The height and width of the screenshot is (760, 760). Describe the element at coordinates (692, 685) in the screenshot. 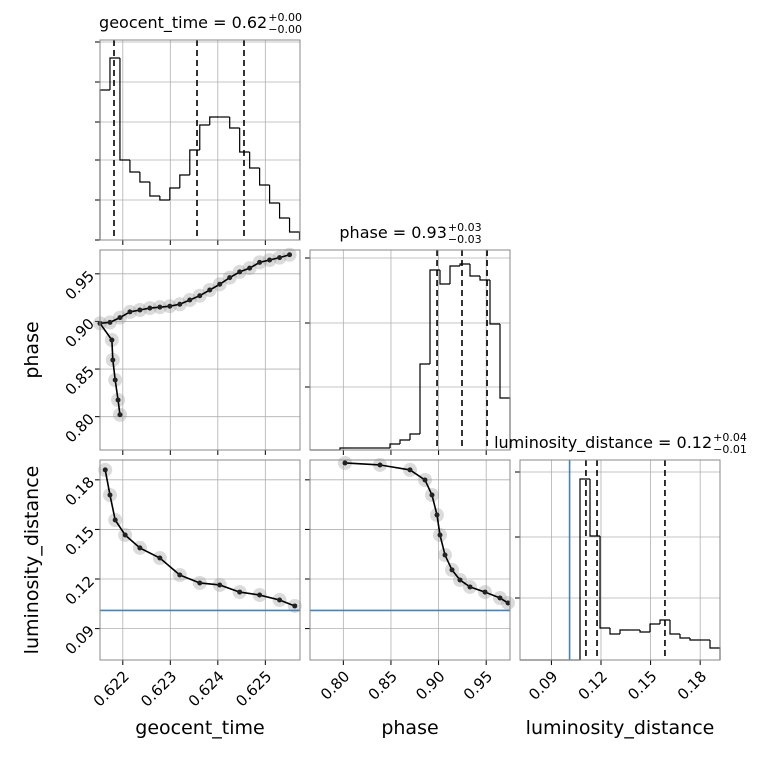

I see `x-tick-label: 0.18` at that location.